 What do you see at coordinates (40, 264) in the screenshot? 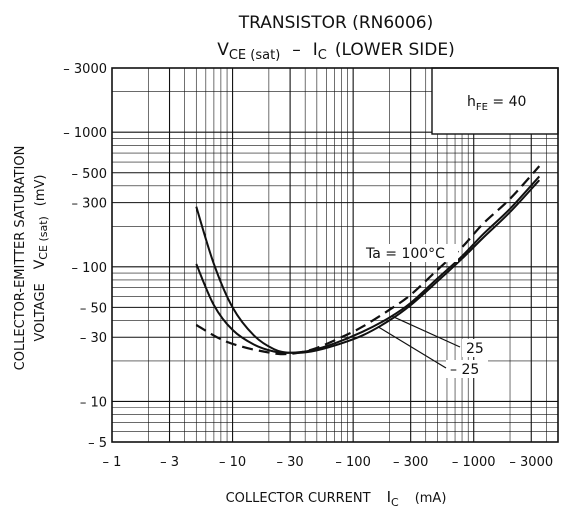
I see `y-axis-label-sym: V` at bounding box center [40, 264].